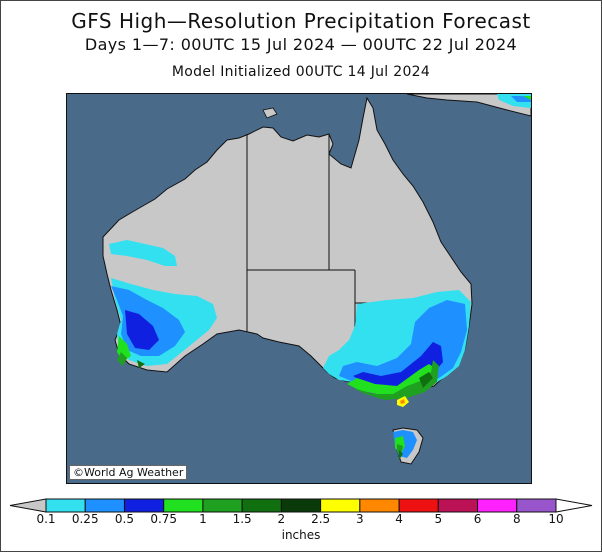 This screenshot has height=552, width=602. Describe the element at coordinates (203, 519) in the screenshot. I see `legend-tick-label: 1` at that location.